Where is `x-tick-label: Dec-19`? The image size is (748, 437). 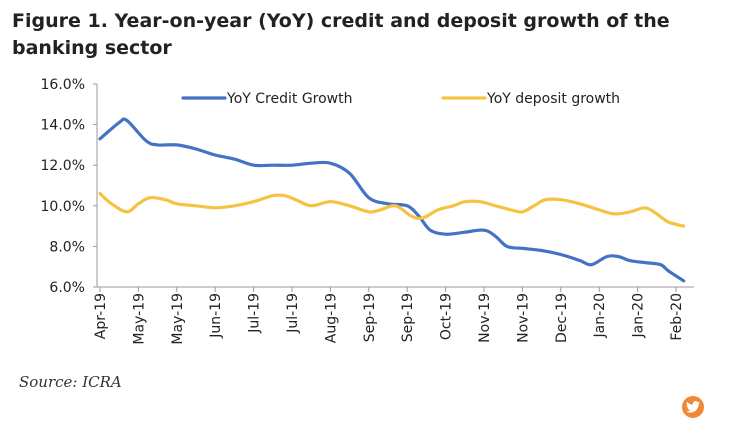 x-tick-label: Dec-19 is located at coordinates (562, 318).